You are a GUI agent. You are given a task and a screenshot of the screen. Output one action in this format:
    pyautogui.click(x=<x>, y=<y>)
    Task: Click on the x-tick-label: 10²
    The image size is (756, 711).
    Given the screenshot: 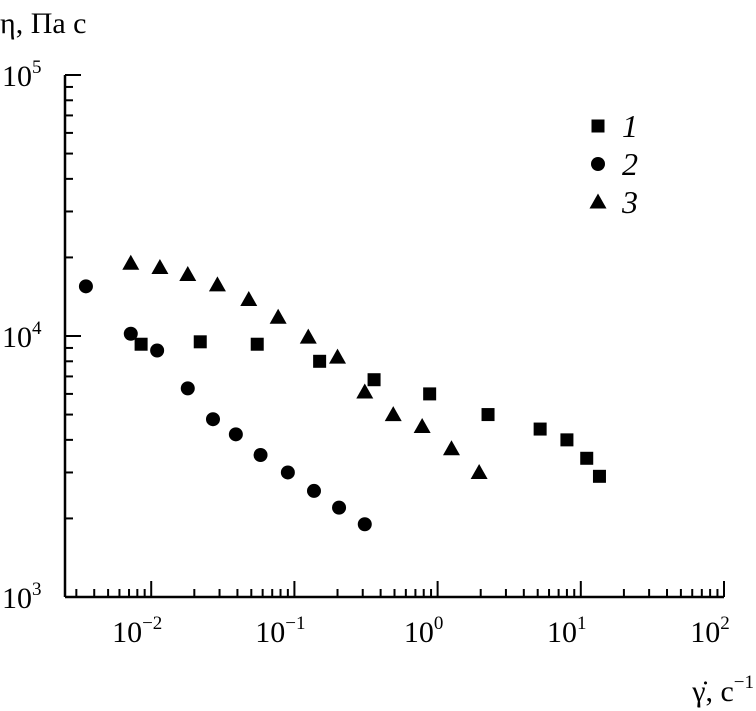 What is the action you would take?
    pyautogui.click(x=710, y=631)
    